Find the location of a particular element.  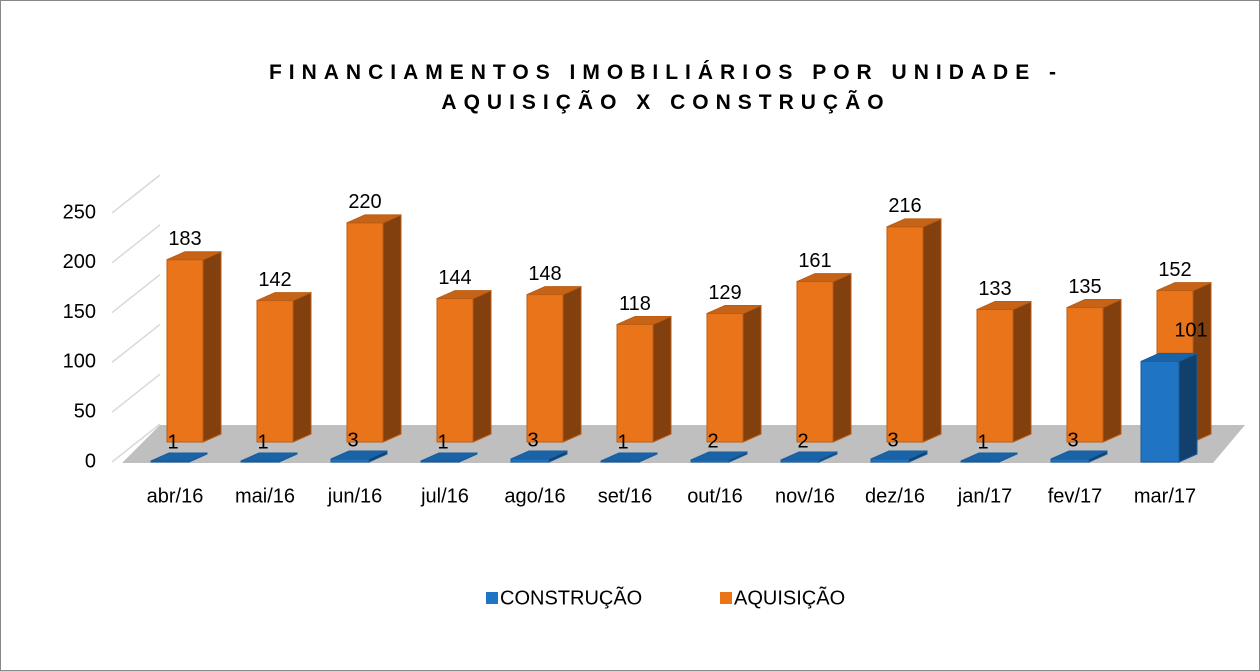

data-label: 101 is located at coordinates (1190, 331).